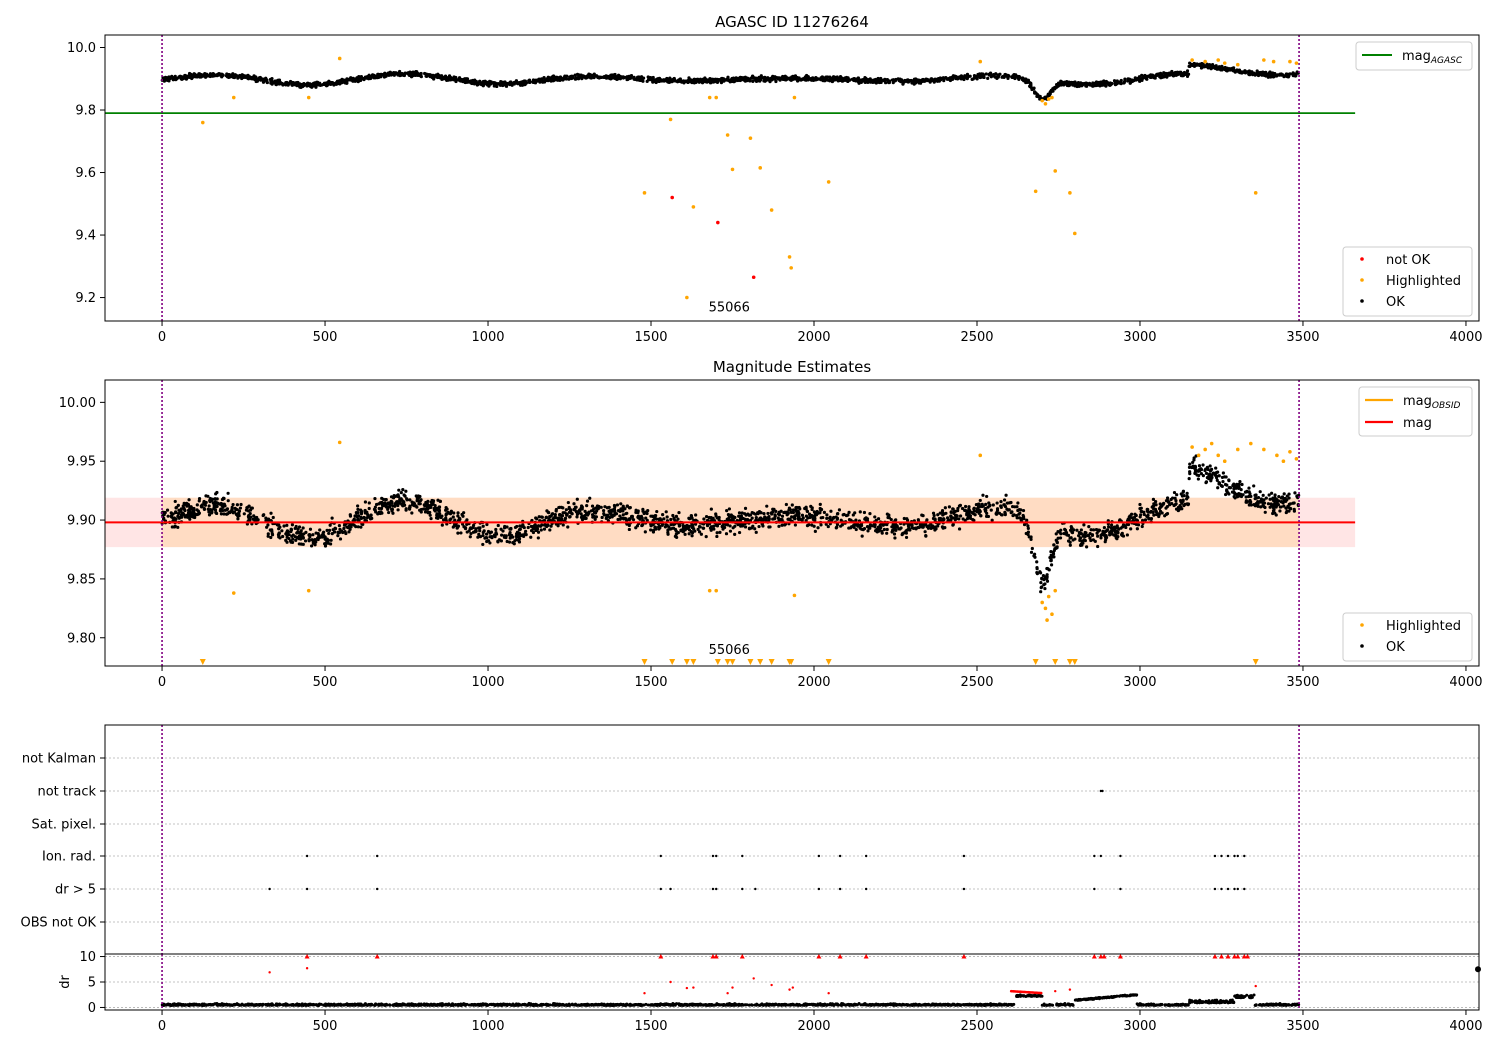 This screenshot has width=1500, height=1050. Describe the element at coordinates (729, 308) in the screenshot. I see `annotation-obsid: 55066` at that location.